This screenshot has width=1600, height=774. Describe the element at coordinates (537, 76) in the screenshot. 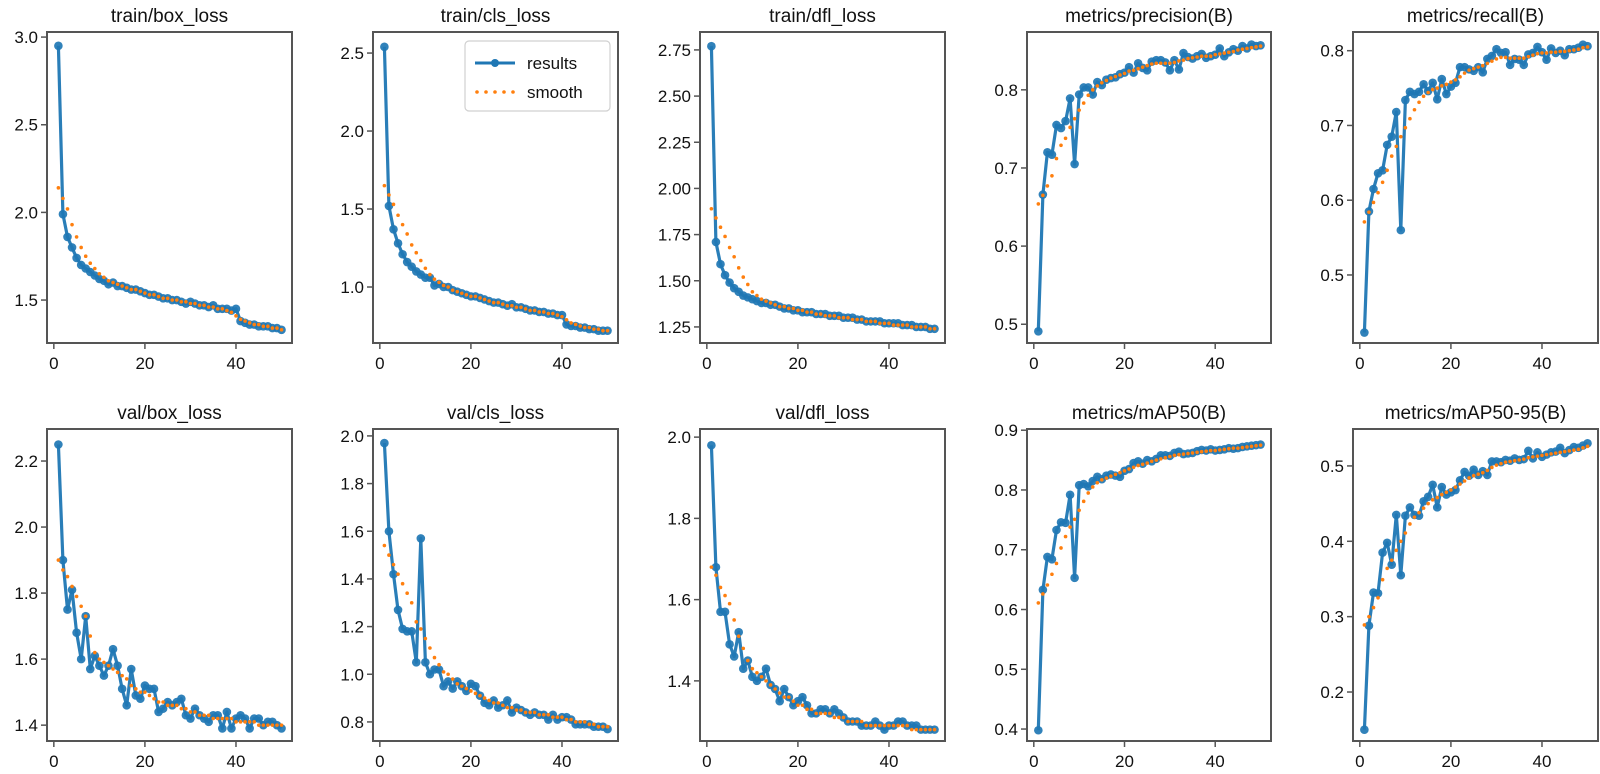

I see `legend-box` at that location.